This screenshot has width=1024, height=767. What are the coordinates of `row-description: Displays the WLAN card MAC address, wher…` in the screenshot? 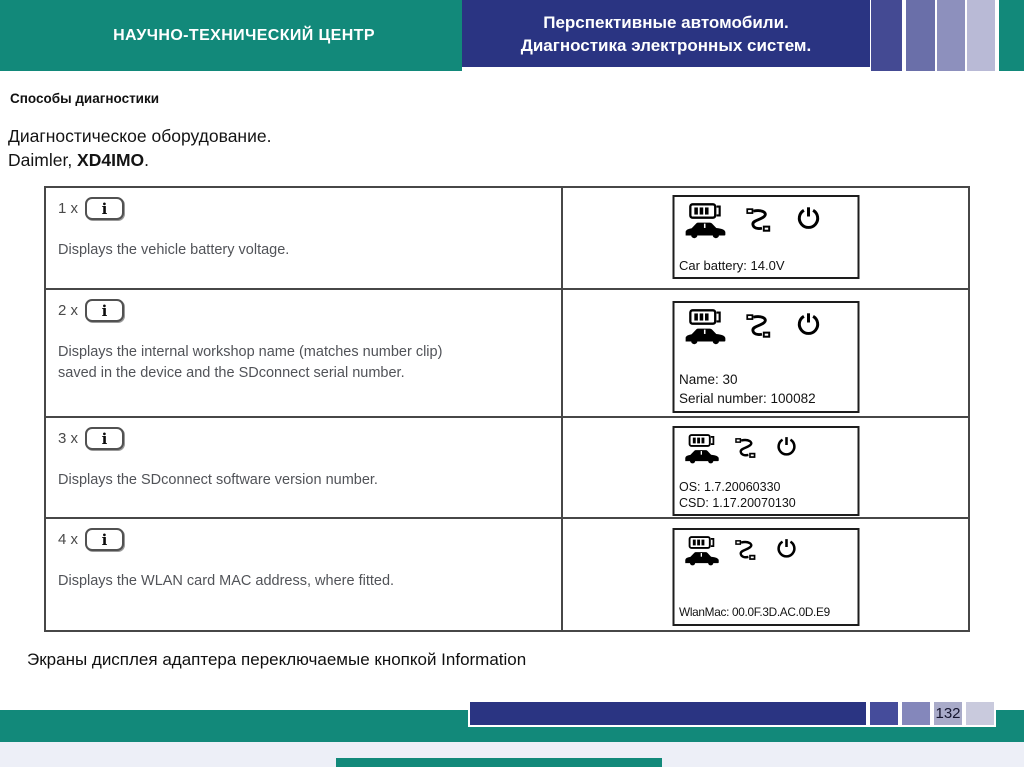 It's located at (226, 581).